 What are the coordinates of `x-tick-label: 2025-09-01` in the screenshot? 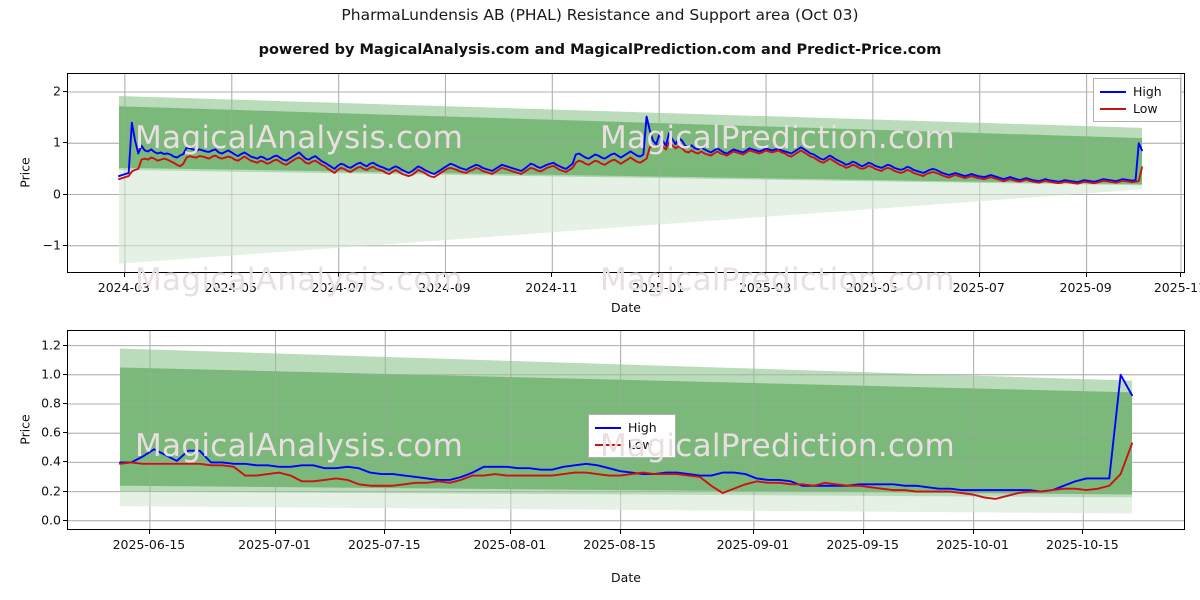 It's located at (753, 544).